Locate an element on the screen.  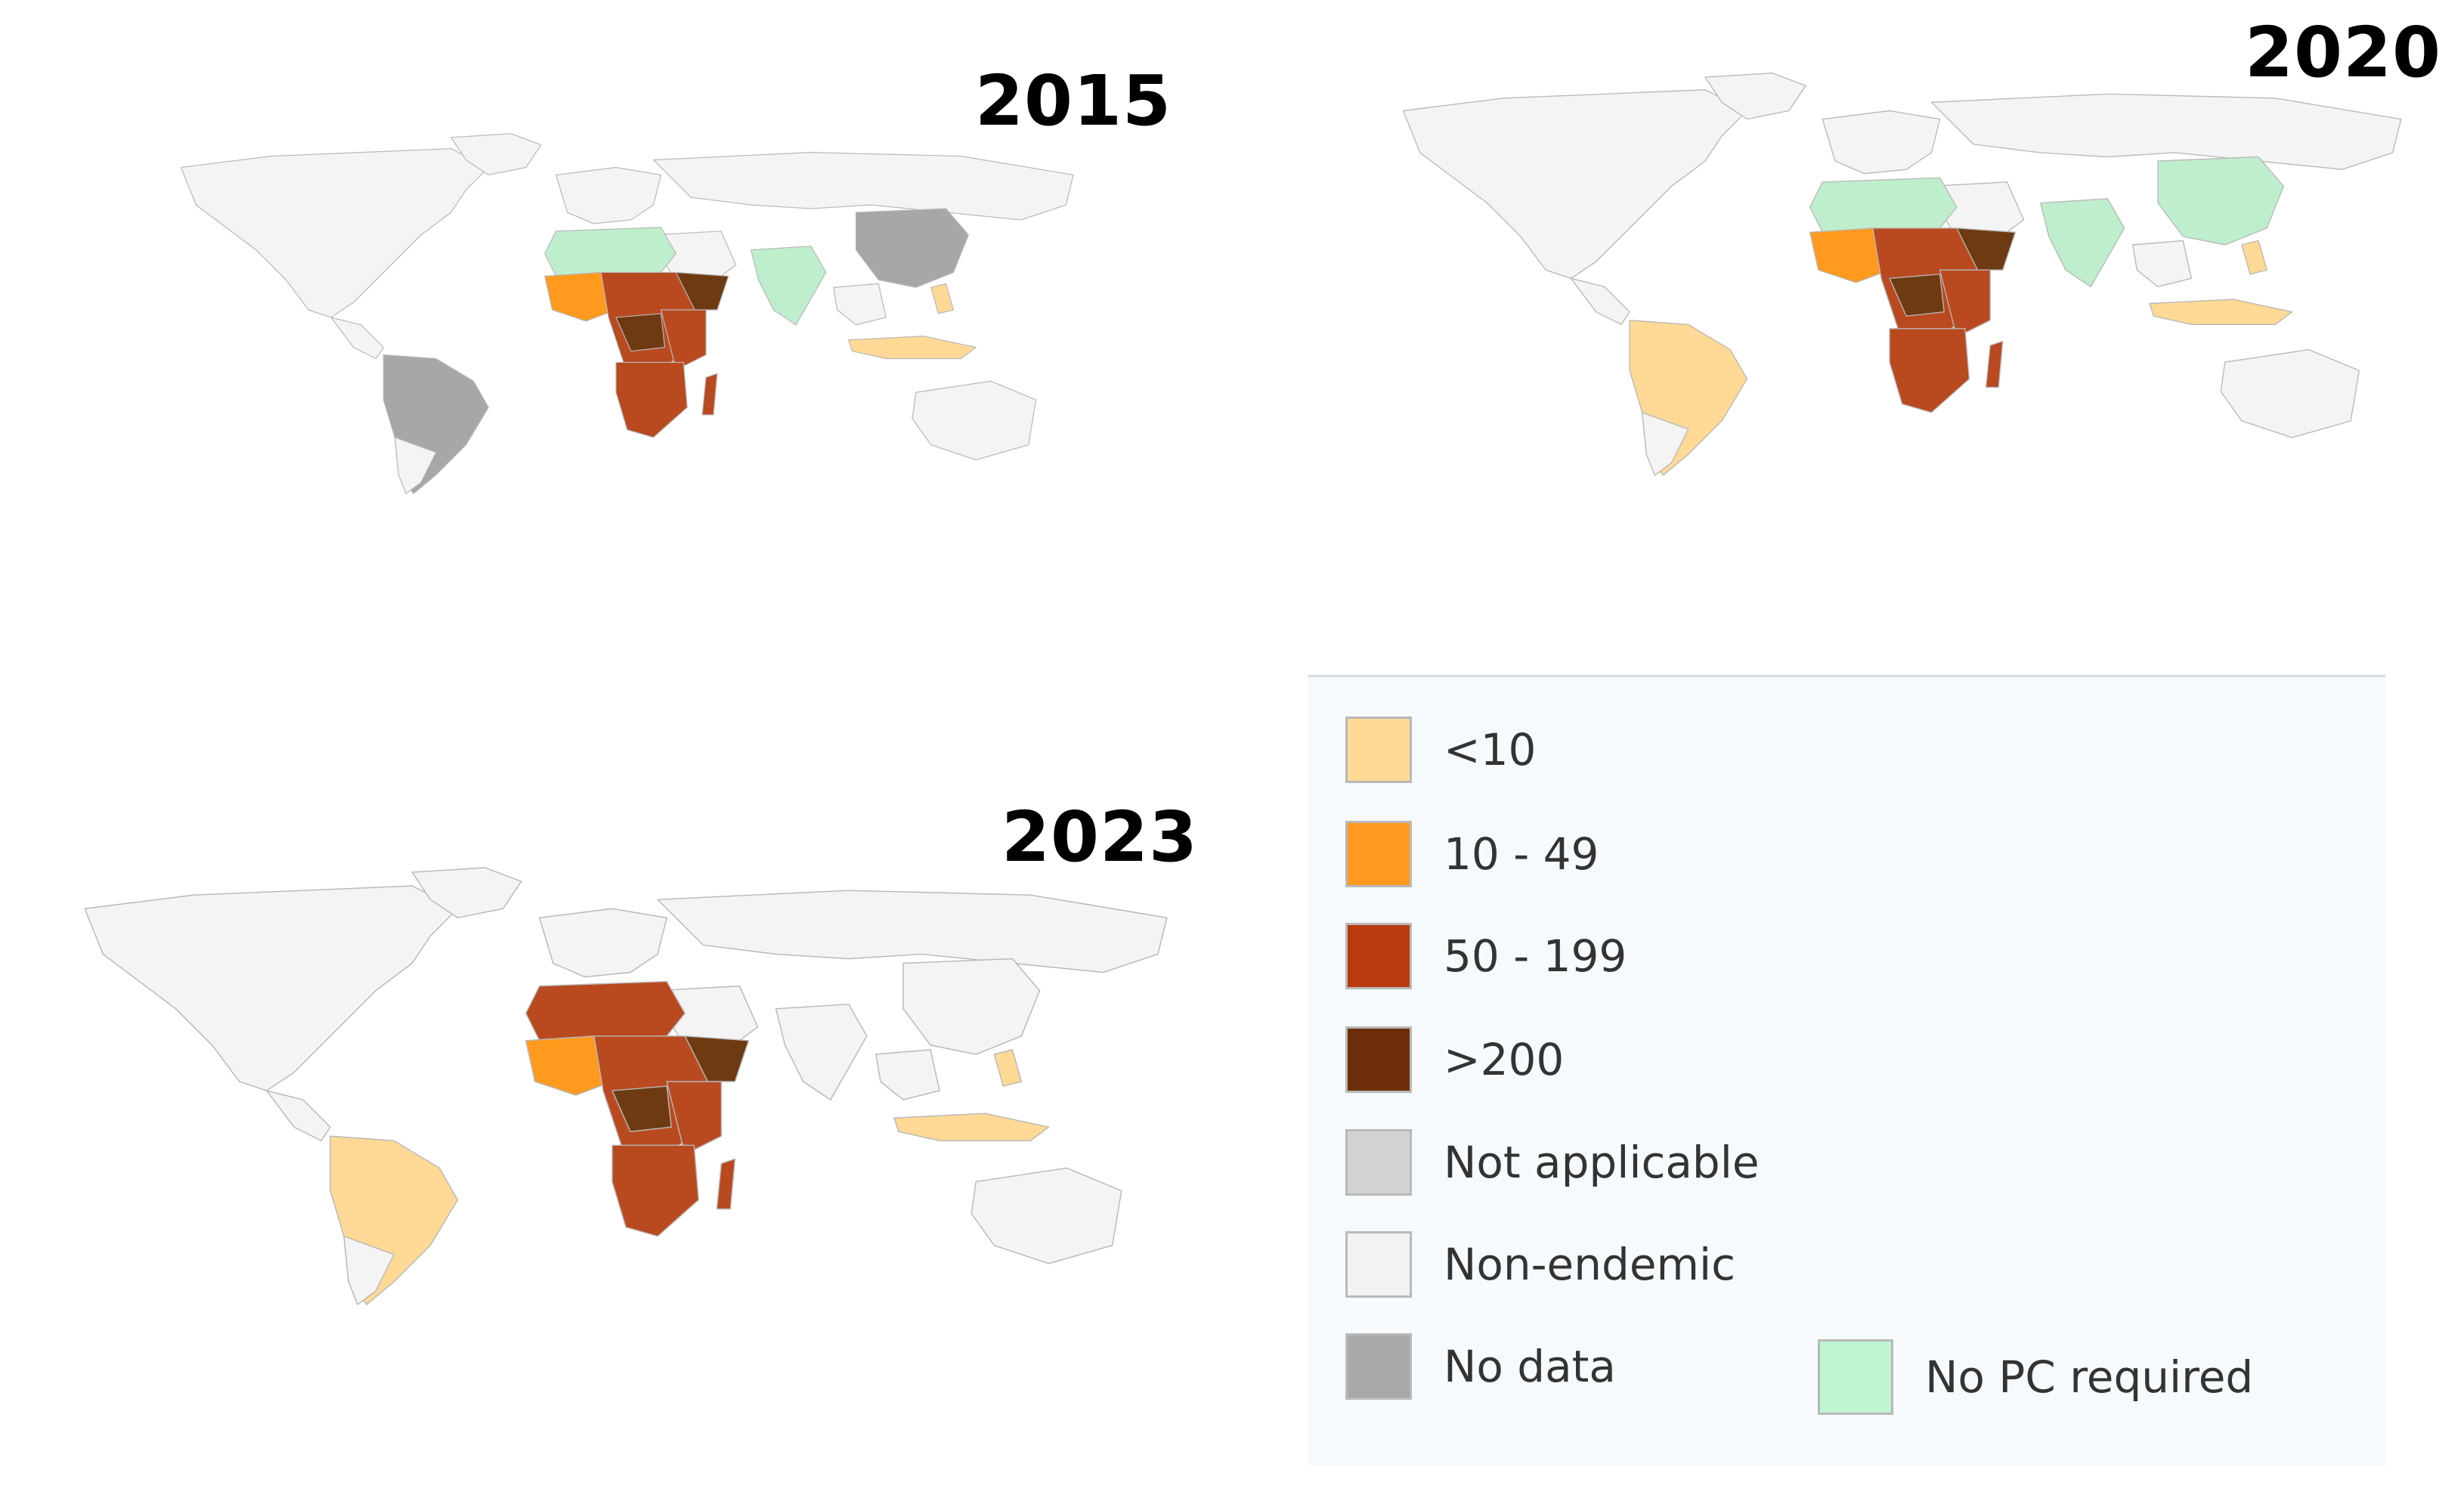
legend-label: 50 - 199 is located at coordinates (1535, 956).